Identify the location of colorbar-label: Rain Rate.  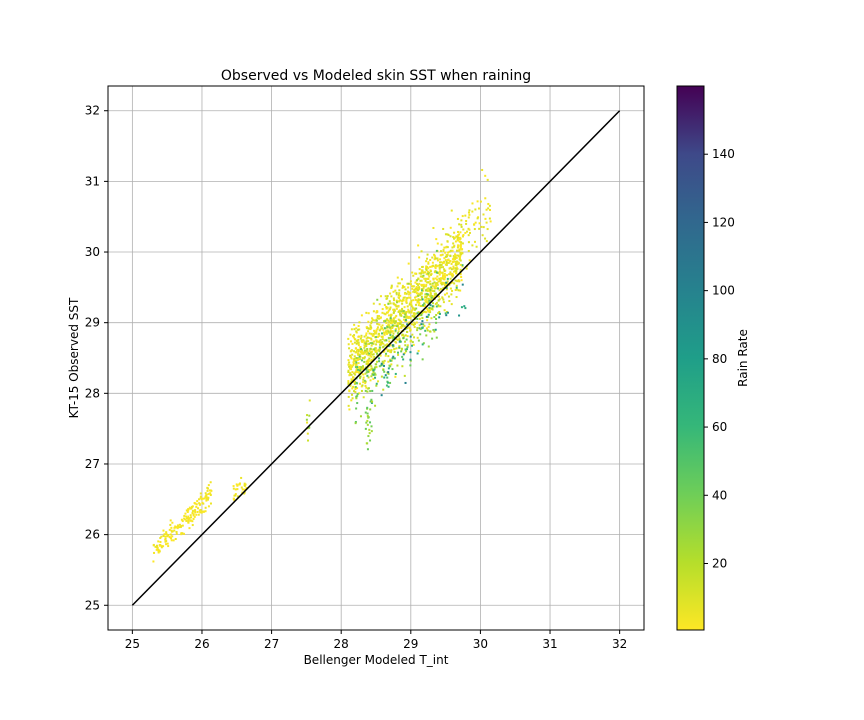
(743, 358).